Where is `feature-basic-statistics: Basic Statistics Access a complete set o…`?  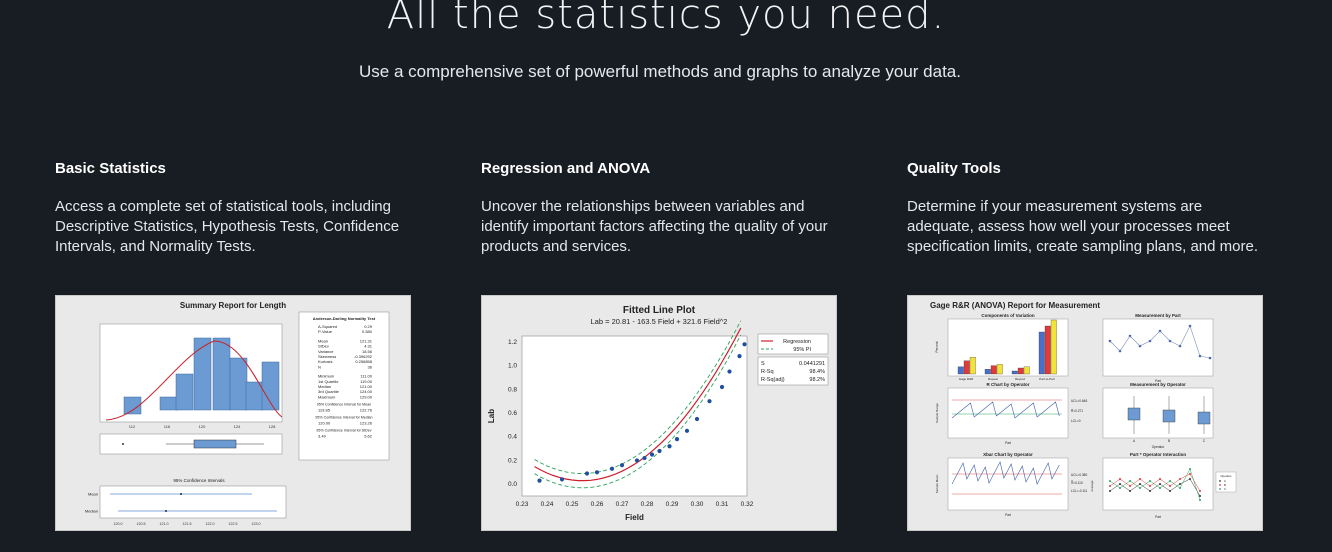 feature-basic-statistics: Basic Statistics Access a complete set o… is located at coordinates (235, 208).